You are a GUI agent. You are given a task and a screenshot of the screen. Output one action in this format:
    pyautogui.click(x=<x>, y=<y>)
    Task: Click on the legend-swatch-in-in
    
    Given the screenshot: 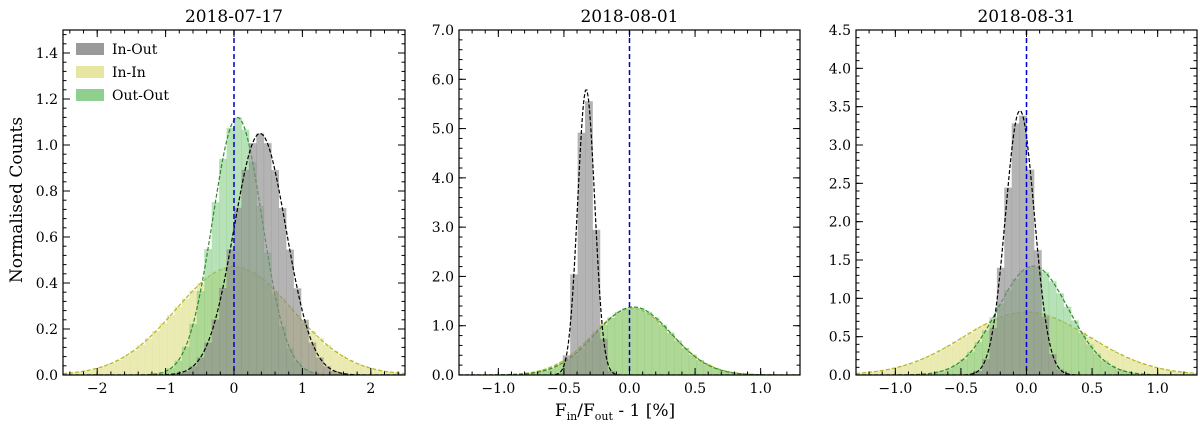 What is the action you would take?
    pyautogui.click(x=90, y=72)
    